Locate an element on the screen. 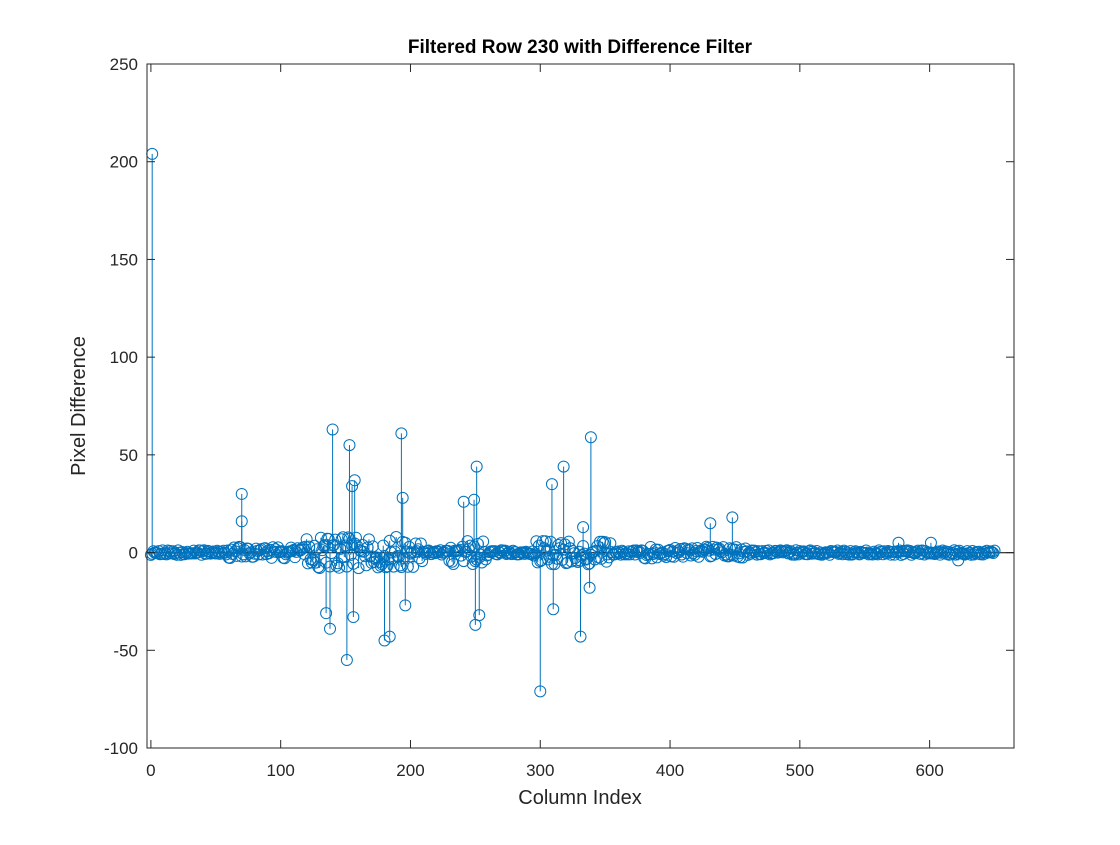  x-tick-label: 500 is located at coordinates (800, 770).